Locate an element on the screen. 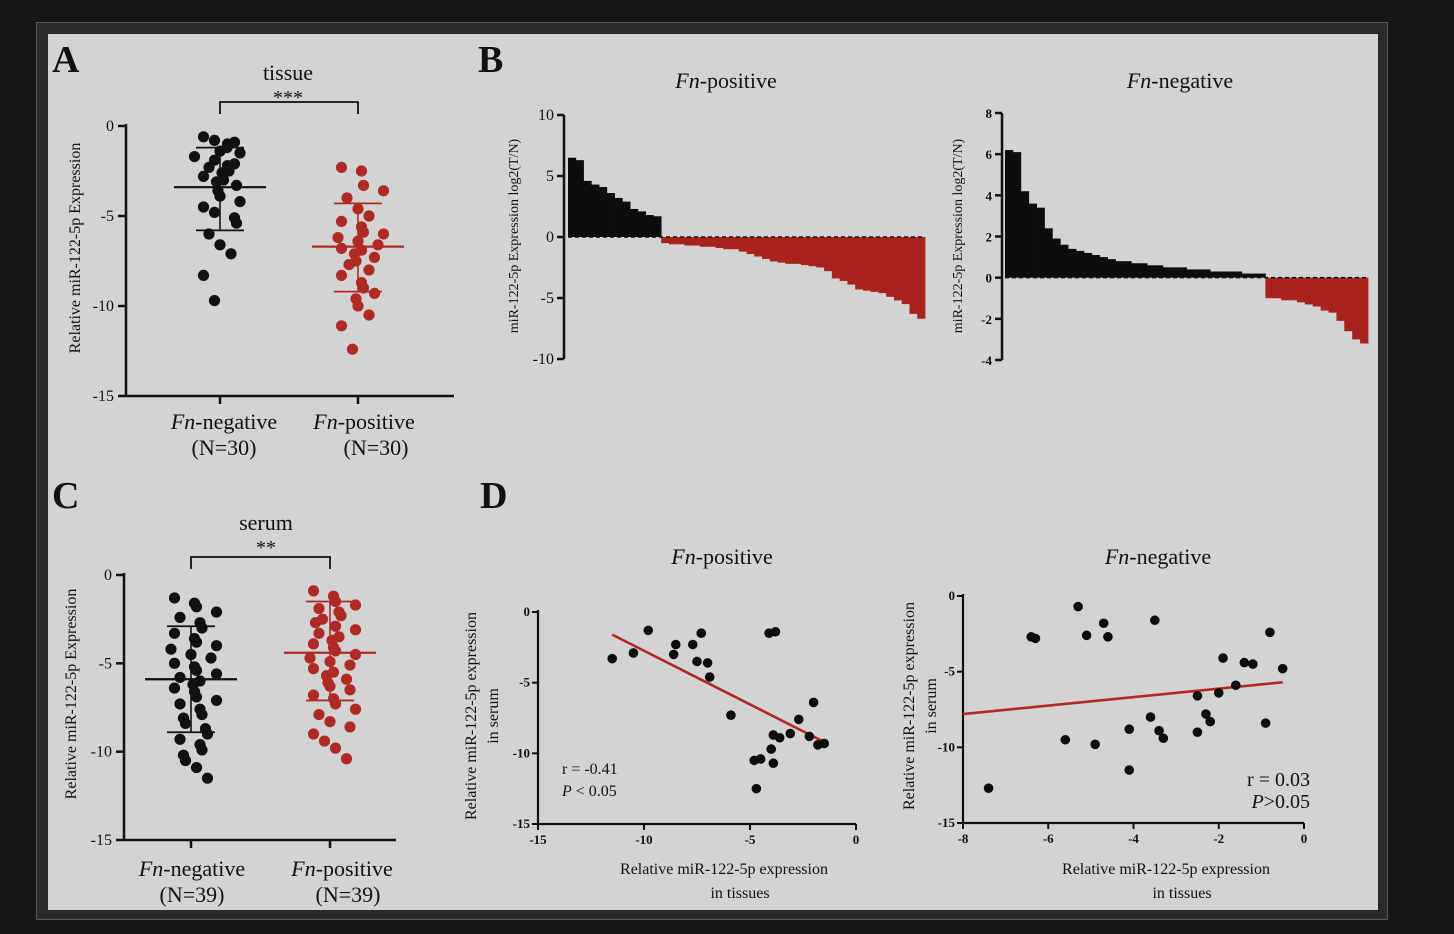 This screenshot has width=1454, height=934. chart-d2-ylabel-2: in serum is located at coordinates (931, 706).